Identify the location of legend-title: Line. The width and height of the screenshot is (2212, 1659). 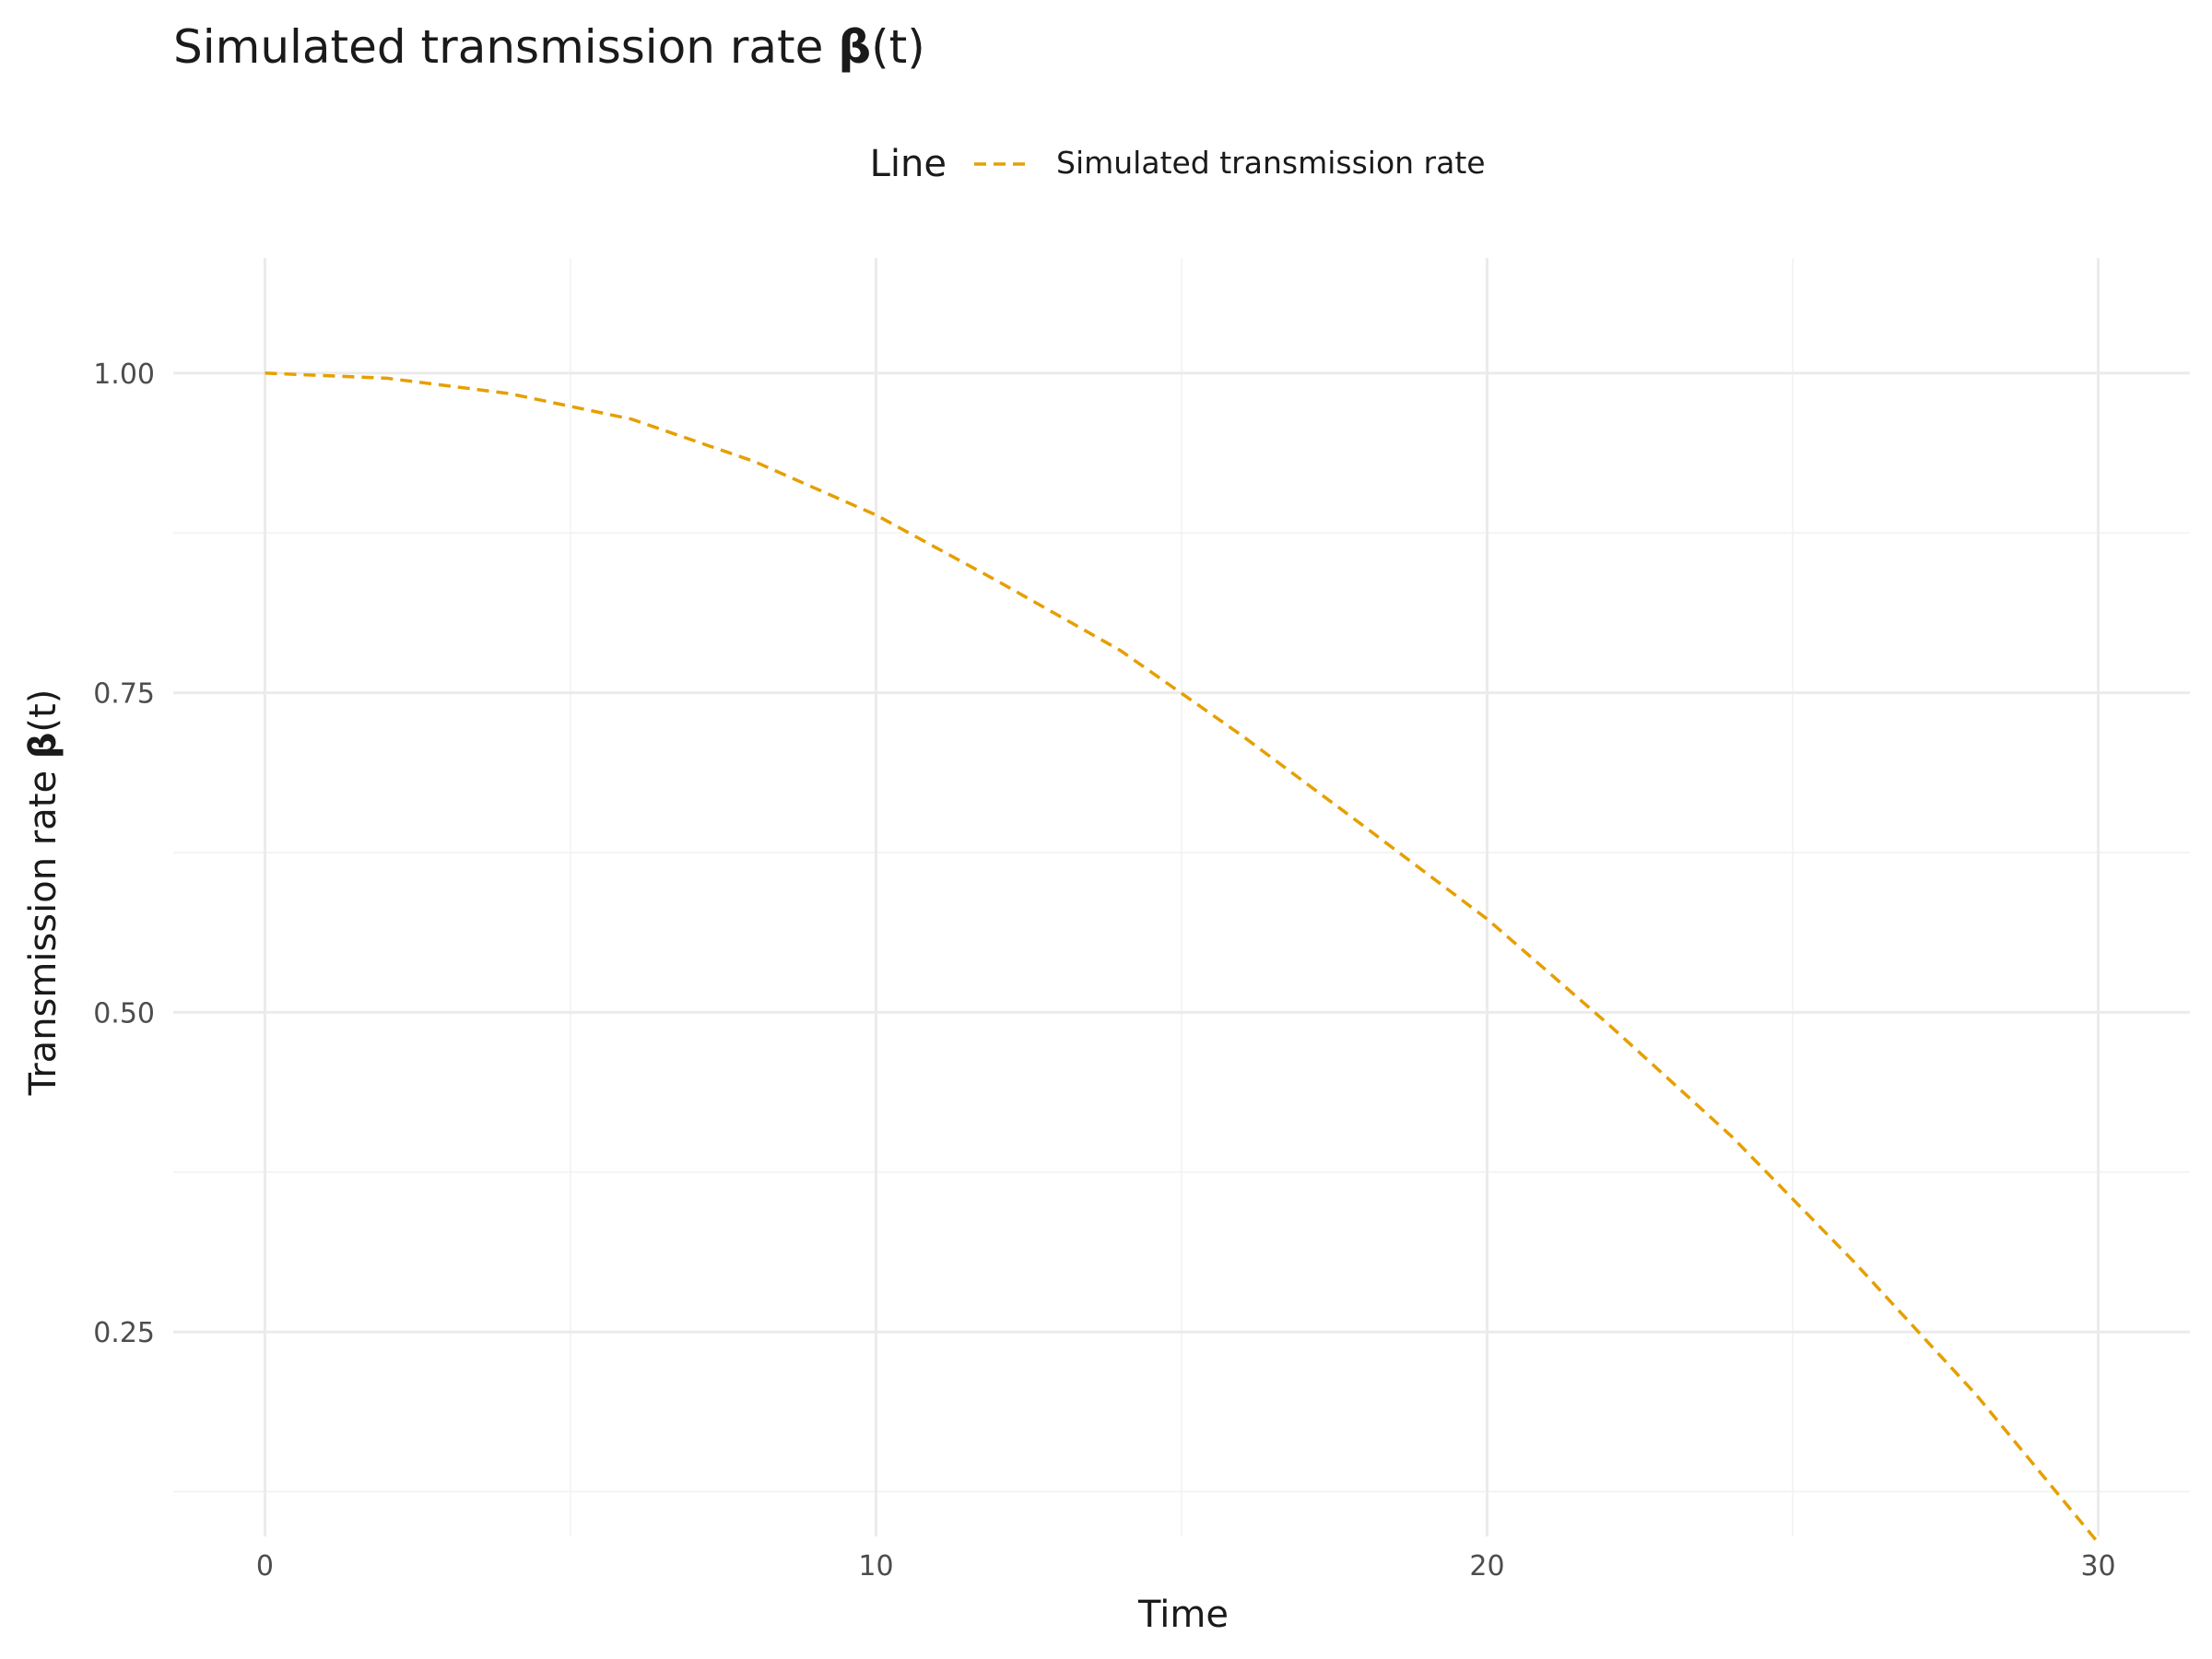
(908, 164).